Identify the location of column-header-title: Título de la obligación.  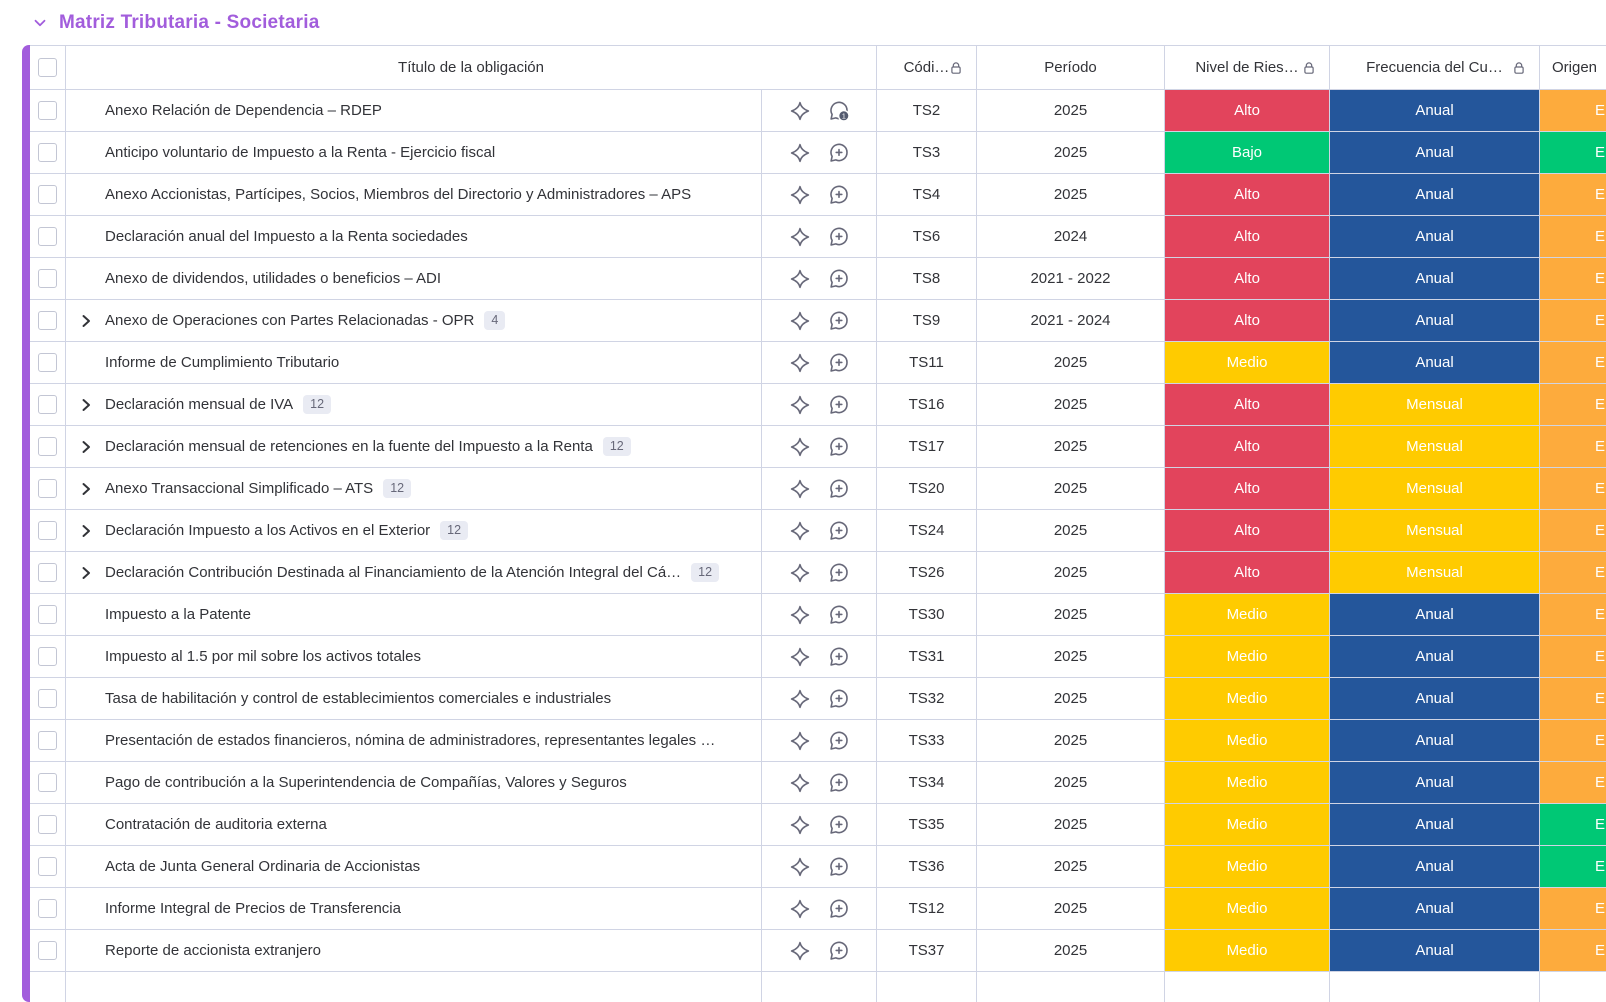
(471, 67).